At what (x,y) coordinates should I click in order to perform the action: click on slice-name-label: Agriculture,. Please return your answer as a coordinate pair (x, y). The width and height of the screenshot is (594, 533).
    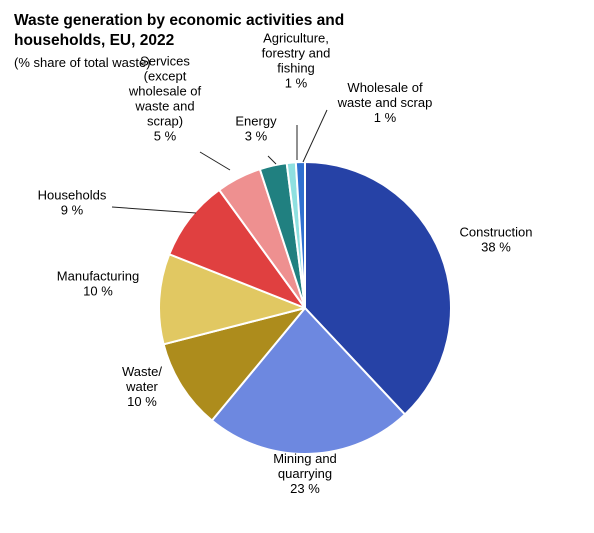
    Looking at the image, I should click on (296, 38).